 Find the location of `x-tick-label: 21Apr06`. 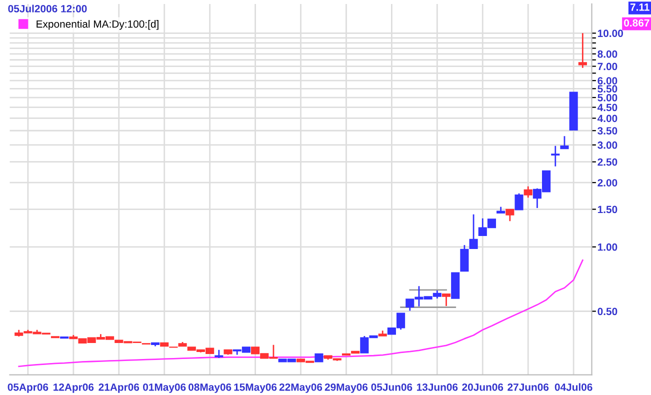

x-tick-label: 21Apr06 is located at coordinates (119, 388).